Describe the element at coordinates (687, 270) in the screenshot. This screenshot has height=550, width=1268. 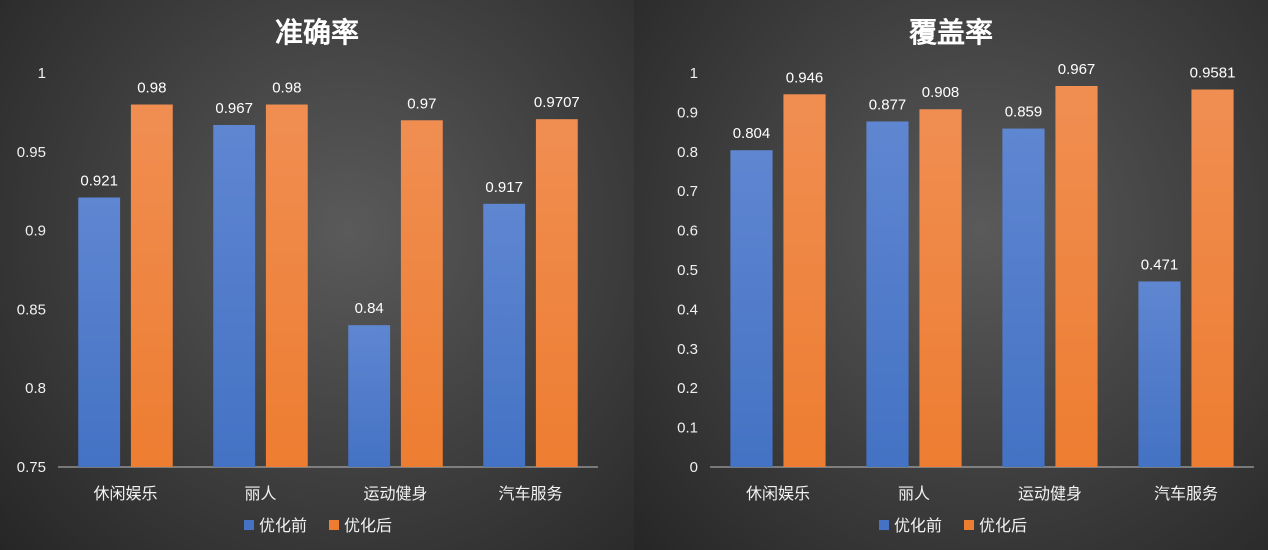
I see `y-tick-label: 0.5` at that location.